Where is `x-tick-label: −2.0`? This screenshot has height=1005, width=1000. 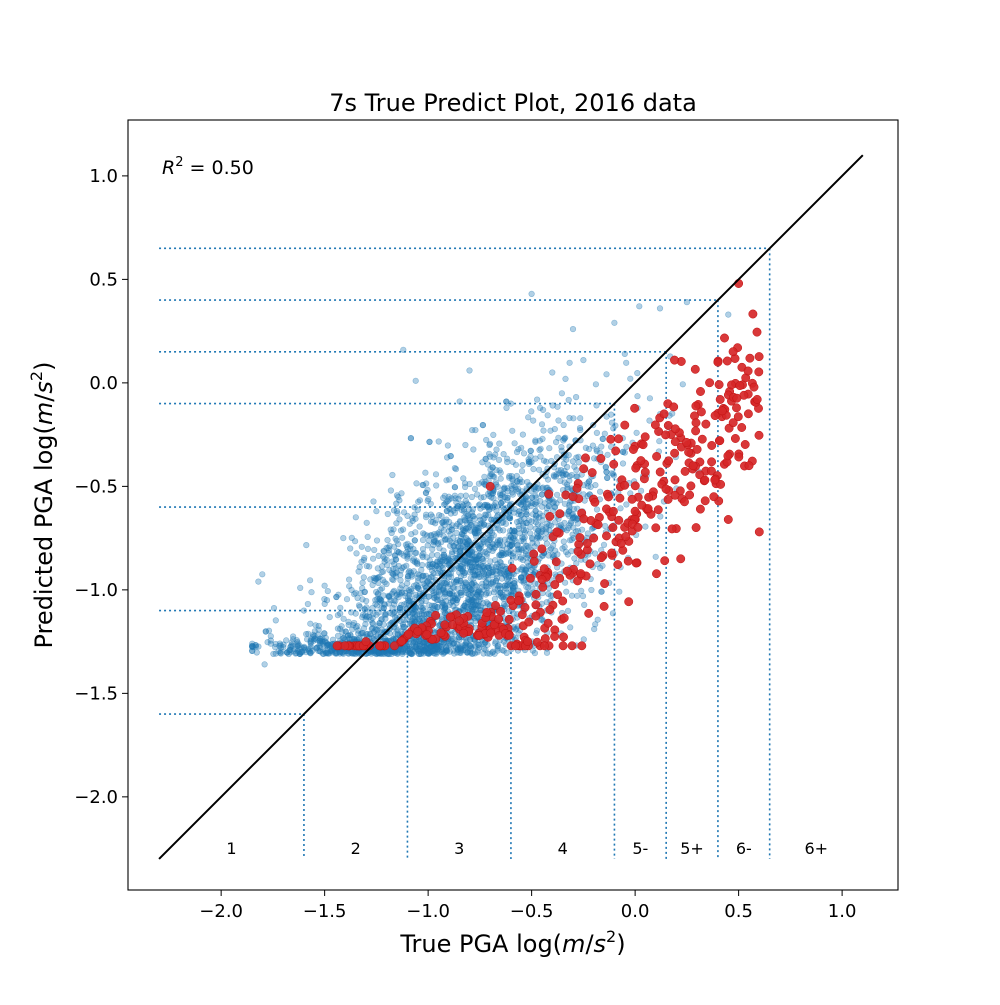 x-tick-label: −2.0 is located at coordinates (221, 911).